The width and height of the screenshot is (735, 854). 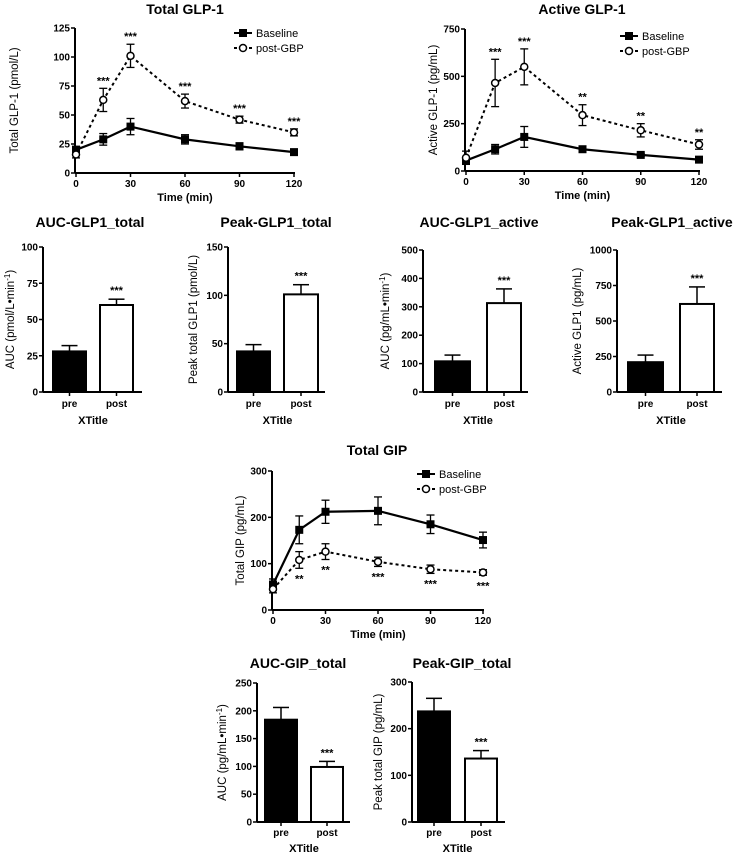 I want to click on chart-title: AUC-GIP_total, so click(x=298, y=663).